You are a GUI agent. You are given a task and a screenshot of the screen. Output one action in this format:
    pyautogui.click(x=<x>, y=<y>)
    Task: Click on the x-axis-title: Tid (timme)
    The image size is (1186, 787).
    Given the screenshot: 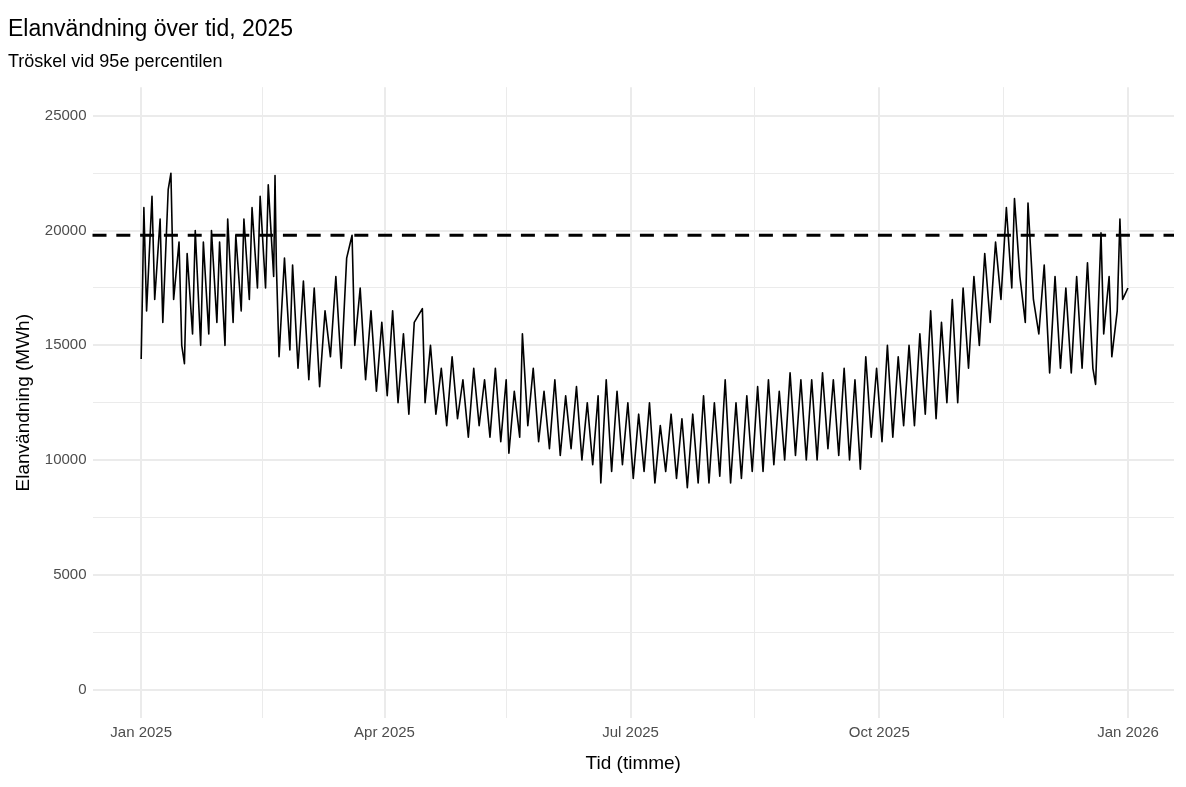 What is the action you would take?
    pyautogui.click(x=633, y=762)
    